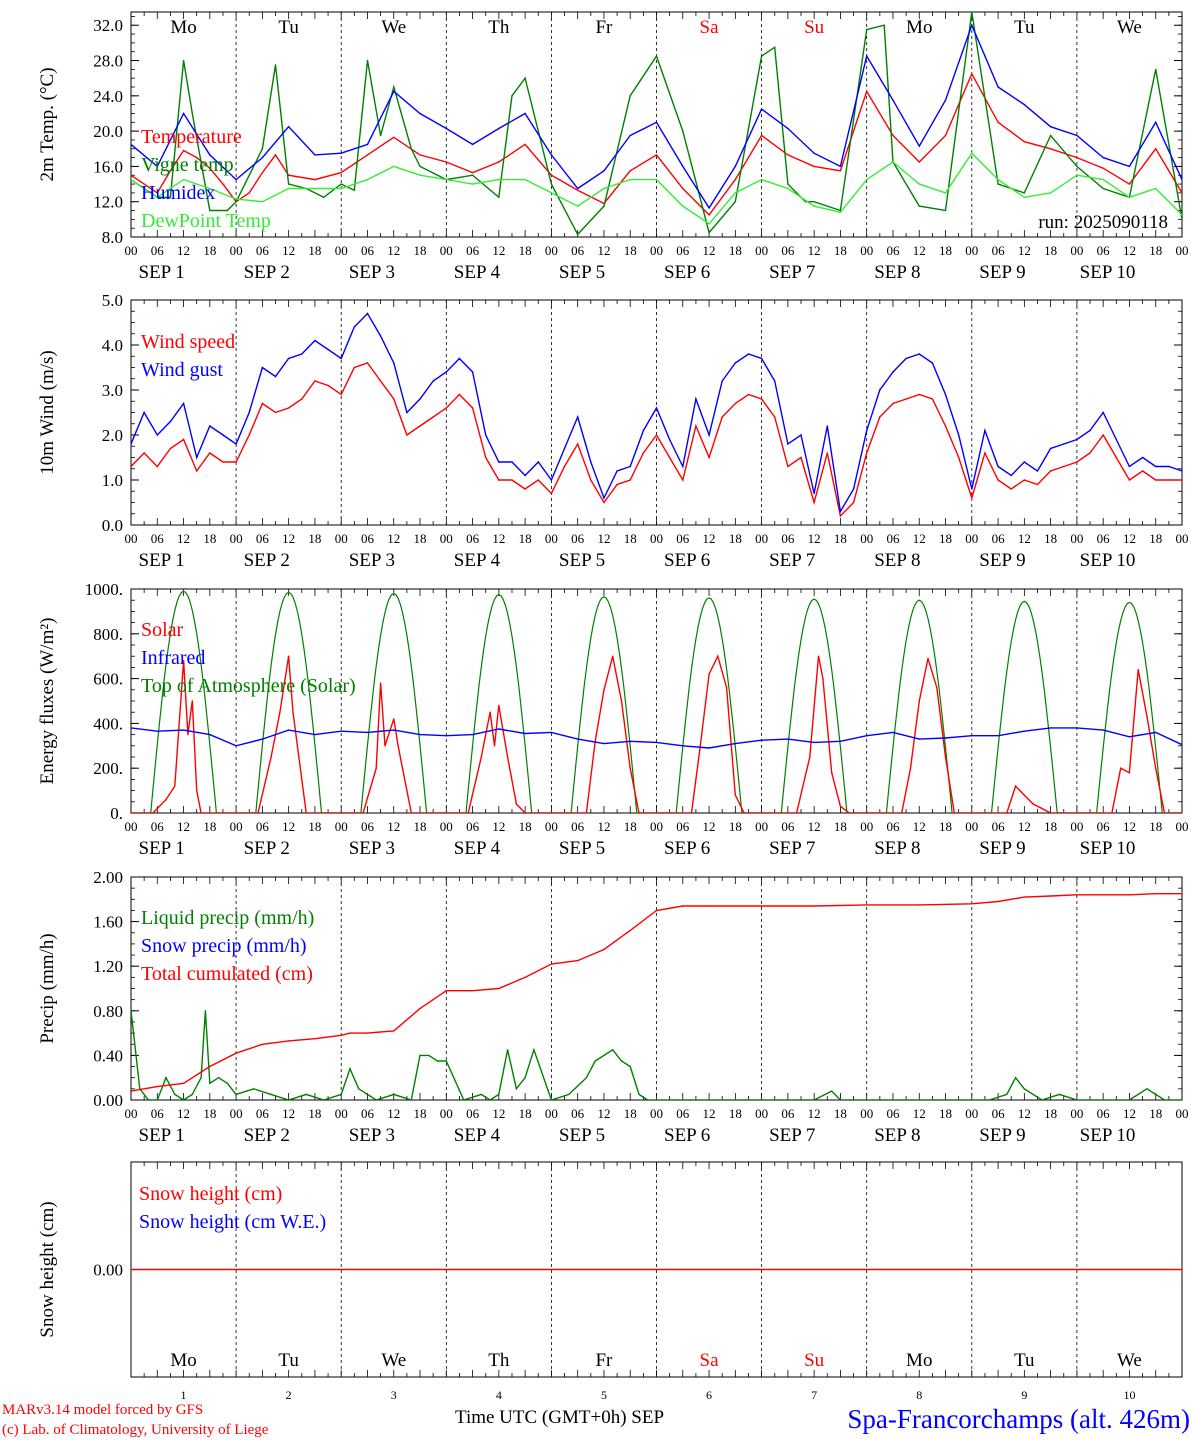  What do you see at coordinates (814, 1395) in the screenshot?
I see `day-number-label: 7` at bounding box center [814, 1395].